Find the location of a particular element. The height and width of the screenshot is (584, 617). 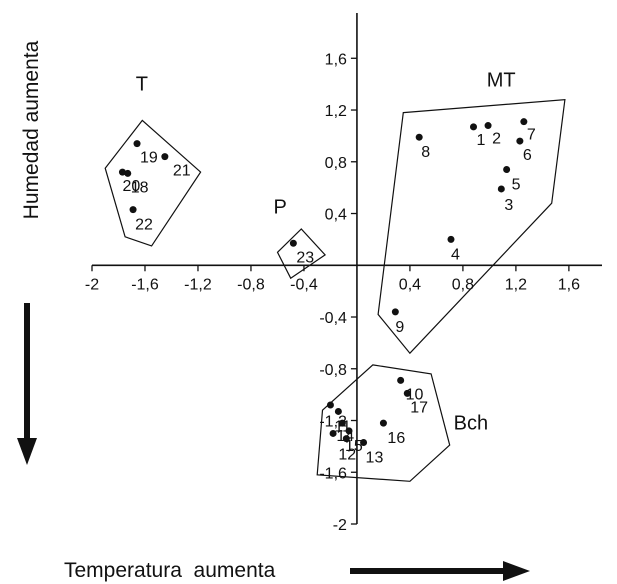

point-label-15: 15 is located at coordinates (354, 446).